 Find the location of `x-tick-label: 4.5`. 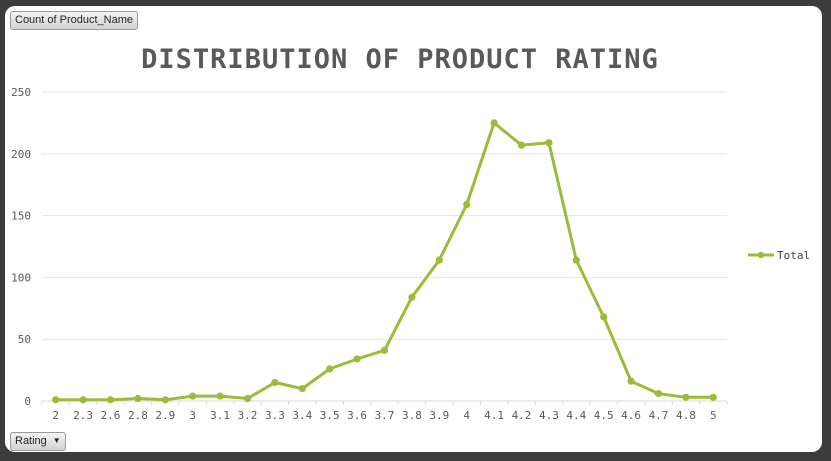

x-tick-label: 4.5 is located at coordinates (604, 415).